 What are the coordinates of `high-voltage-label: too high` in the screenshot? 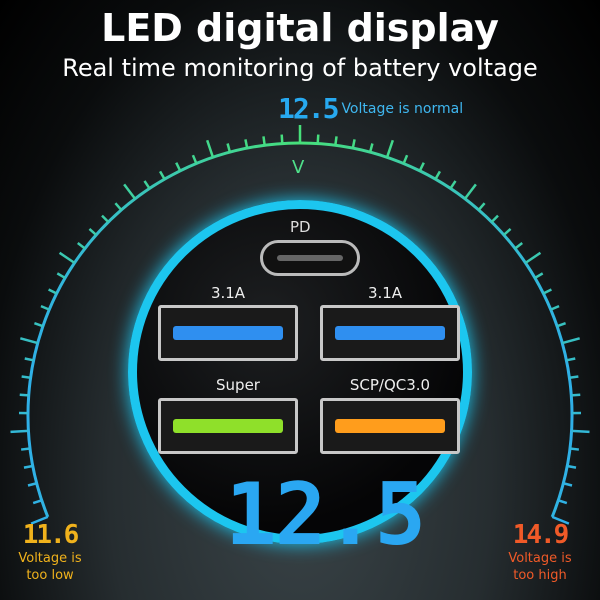 It's located at (540, 575).